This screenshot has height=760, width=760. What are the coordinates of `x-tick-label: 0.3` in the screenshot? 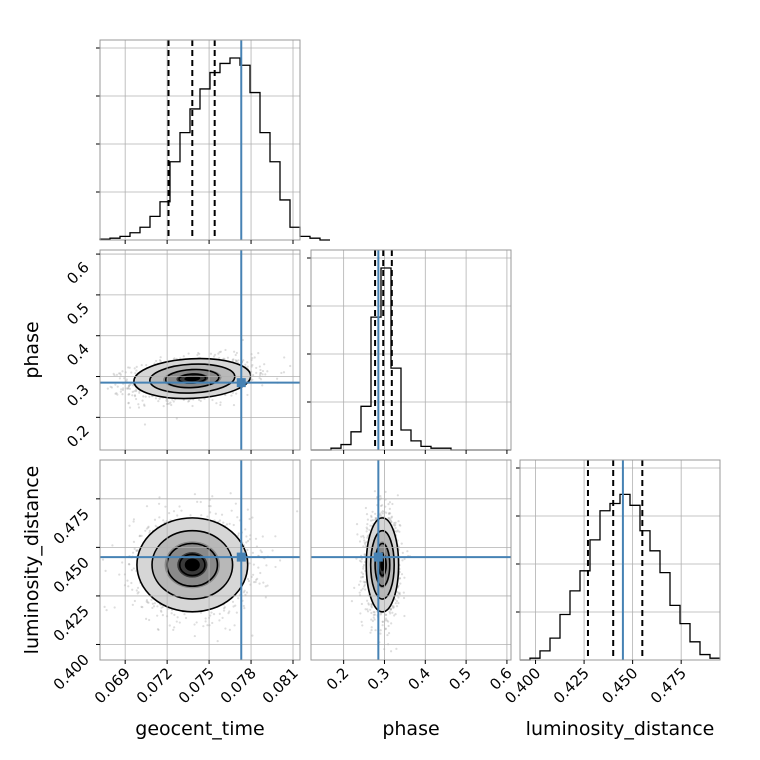 It's located at (379, 679).